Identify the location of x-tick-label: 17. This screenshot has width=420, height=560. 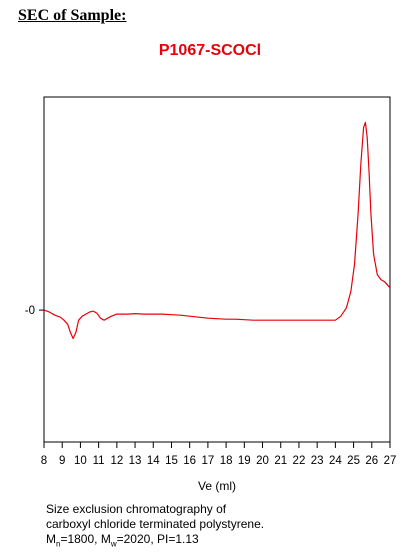
(207, 461).